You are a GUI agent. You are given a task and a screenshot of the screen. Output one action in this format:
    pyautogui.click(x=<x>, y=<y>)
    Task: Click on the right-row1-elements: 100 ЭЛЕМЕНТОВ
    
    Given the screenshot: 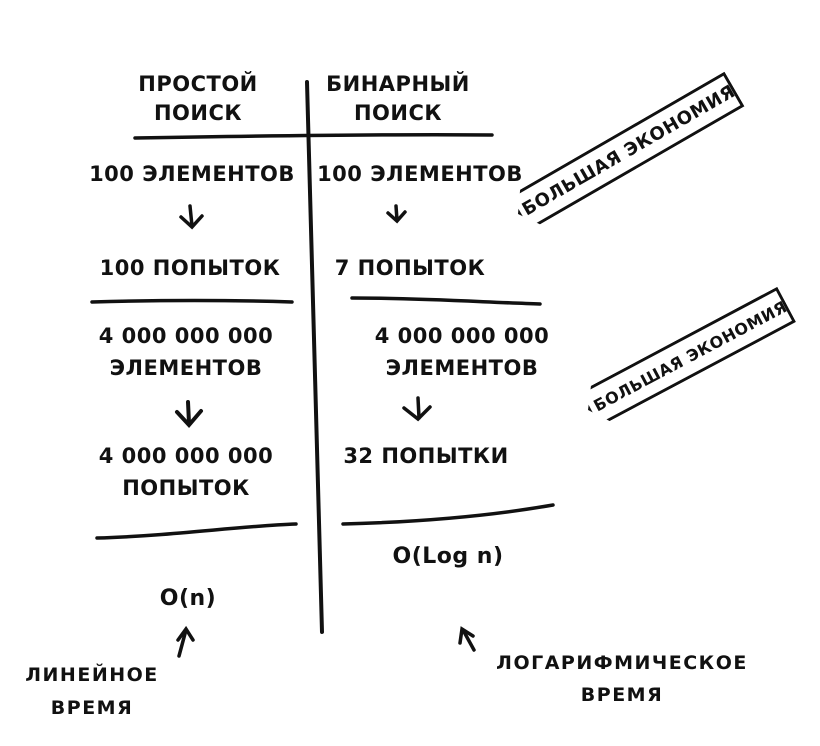 What is the action you would take?
    pyautogui.click(x=420, y=174)
    